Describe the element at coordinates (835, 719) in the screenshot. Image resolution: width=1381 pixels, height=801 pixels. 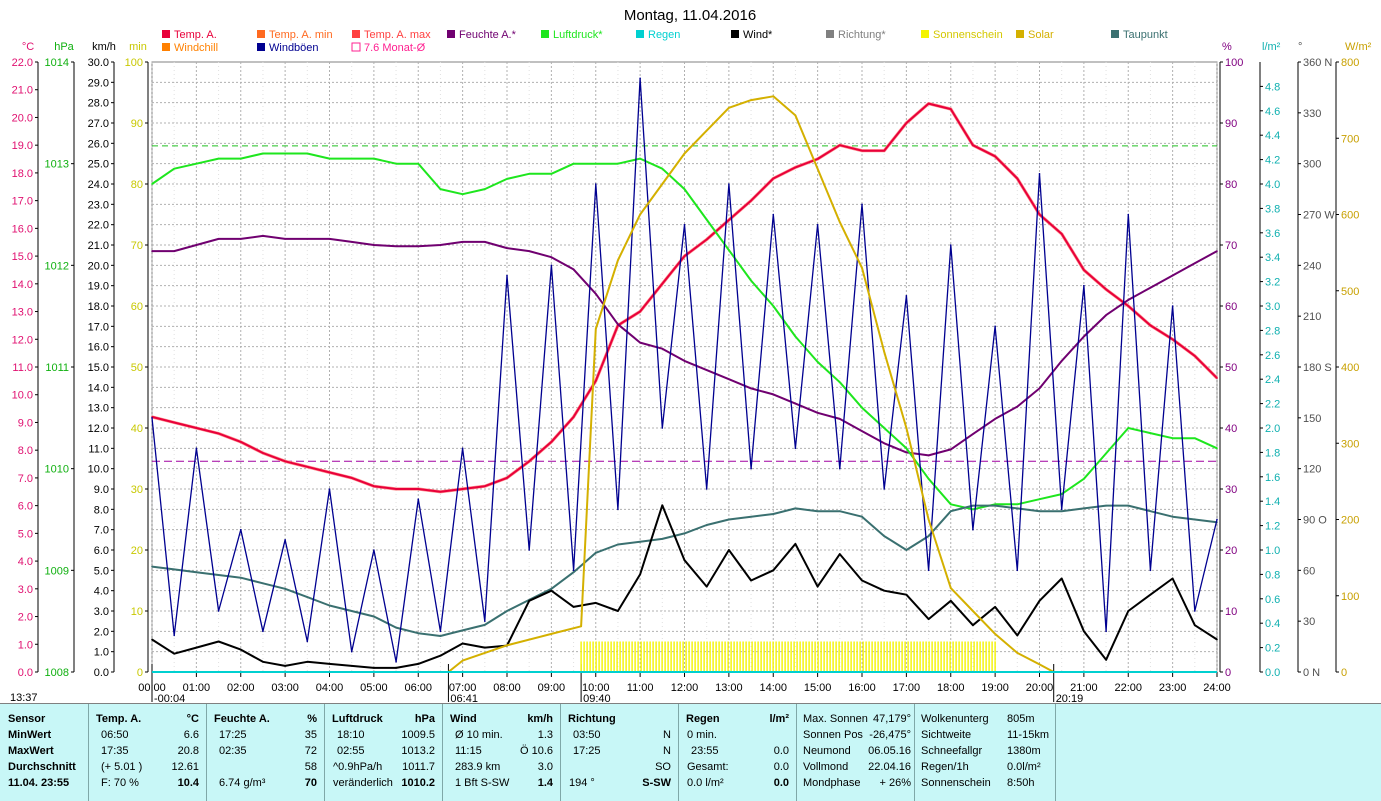
I see `astro-maxsun-label: Max. Sonnen` at that location.